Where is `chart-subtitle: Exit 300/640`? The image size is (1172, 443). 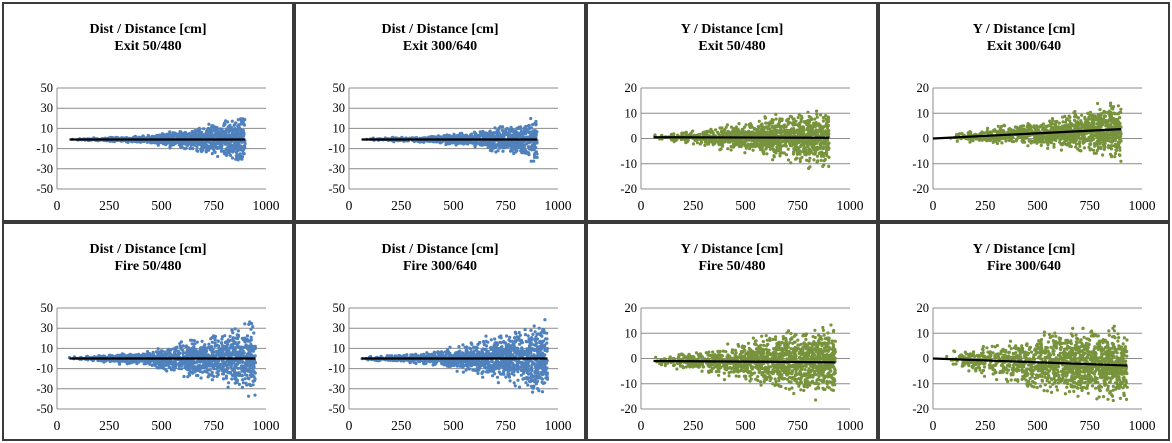 chart-subtitle: Exit 300/640 is located at coordinates (1024, 46).